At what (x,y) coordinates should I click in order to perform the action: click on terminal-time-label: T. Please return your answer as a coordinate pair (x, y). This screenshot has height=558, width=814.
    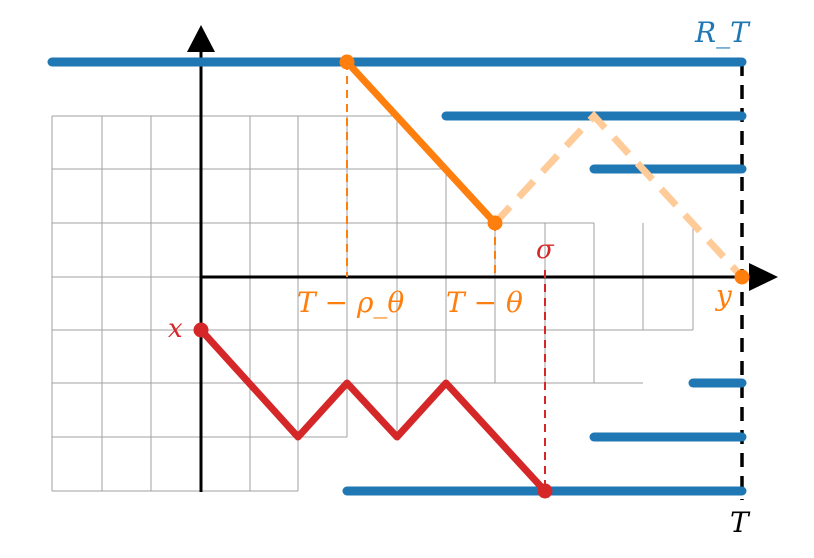
    Looking at the image, I should click on (740, 522).